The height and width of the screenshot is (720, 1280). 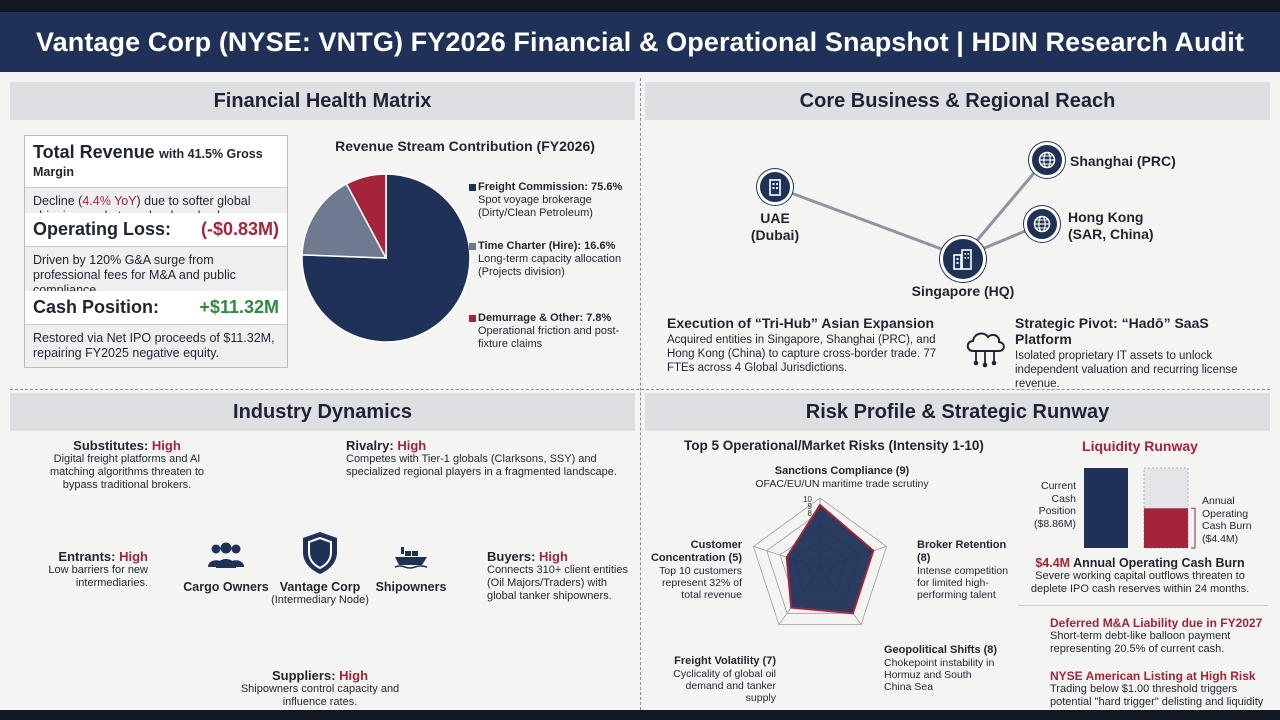 What do you see at coordinates (810, 513) in the screenshot?
I see `radar-tick-label: 8` at bounding box center [810, 513].